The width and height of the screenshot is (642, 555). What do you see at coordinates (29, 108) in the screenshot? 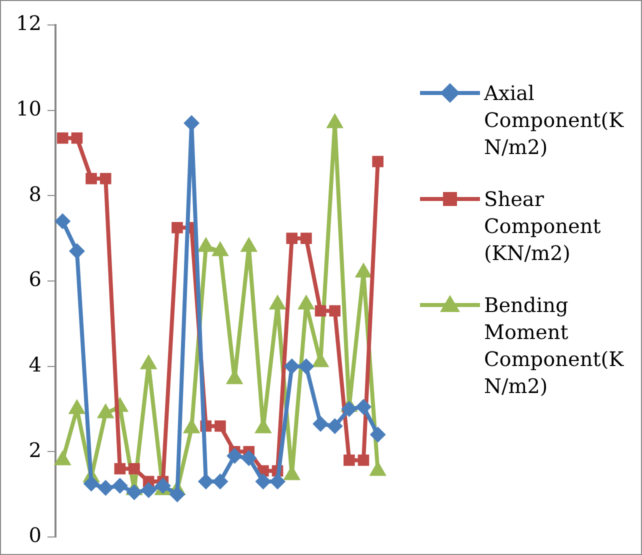
I see `y-tick-label: 10` at bounding box center [29, 108].